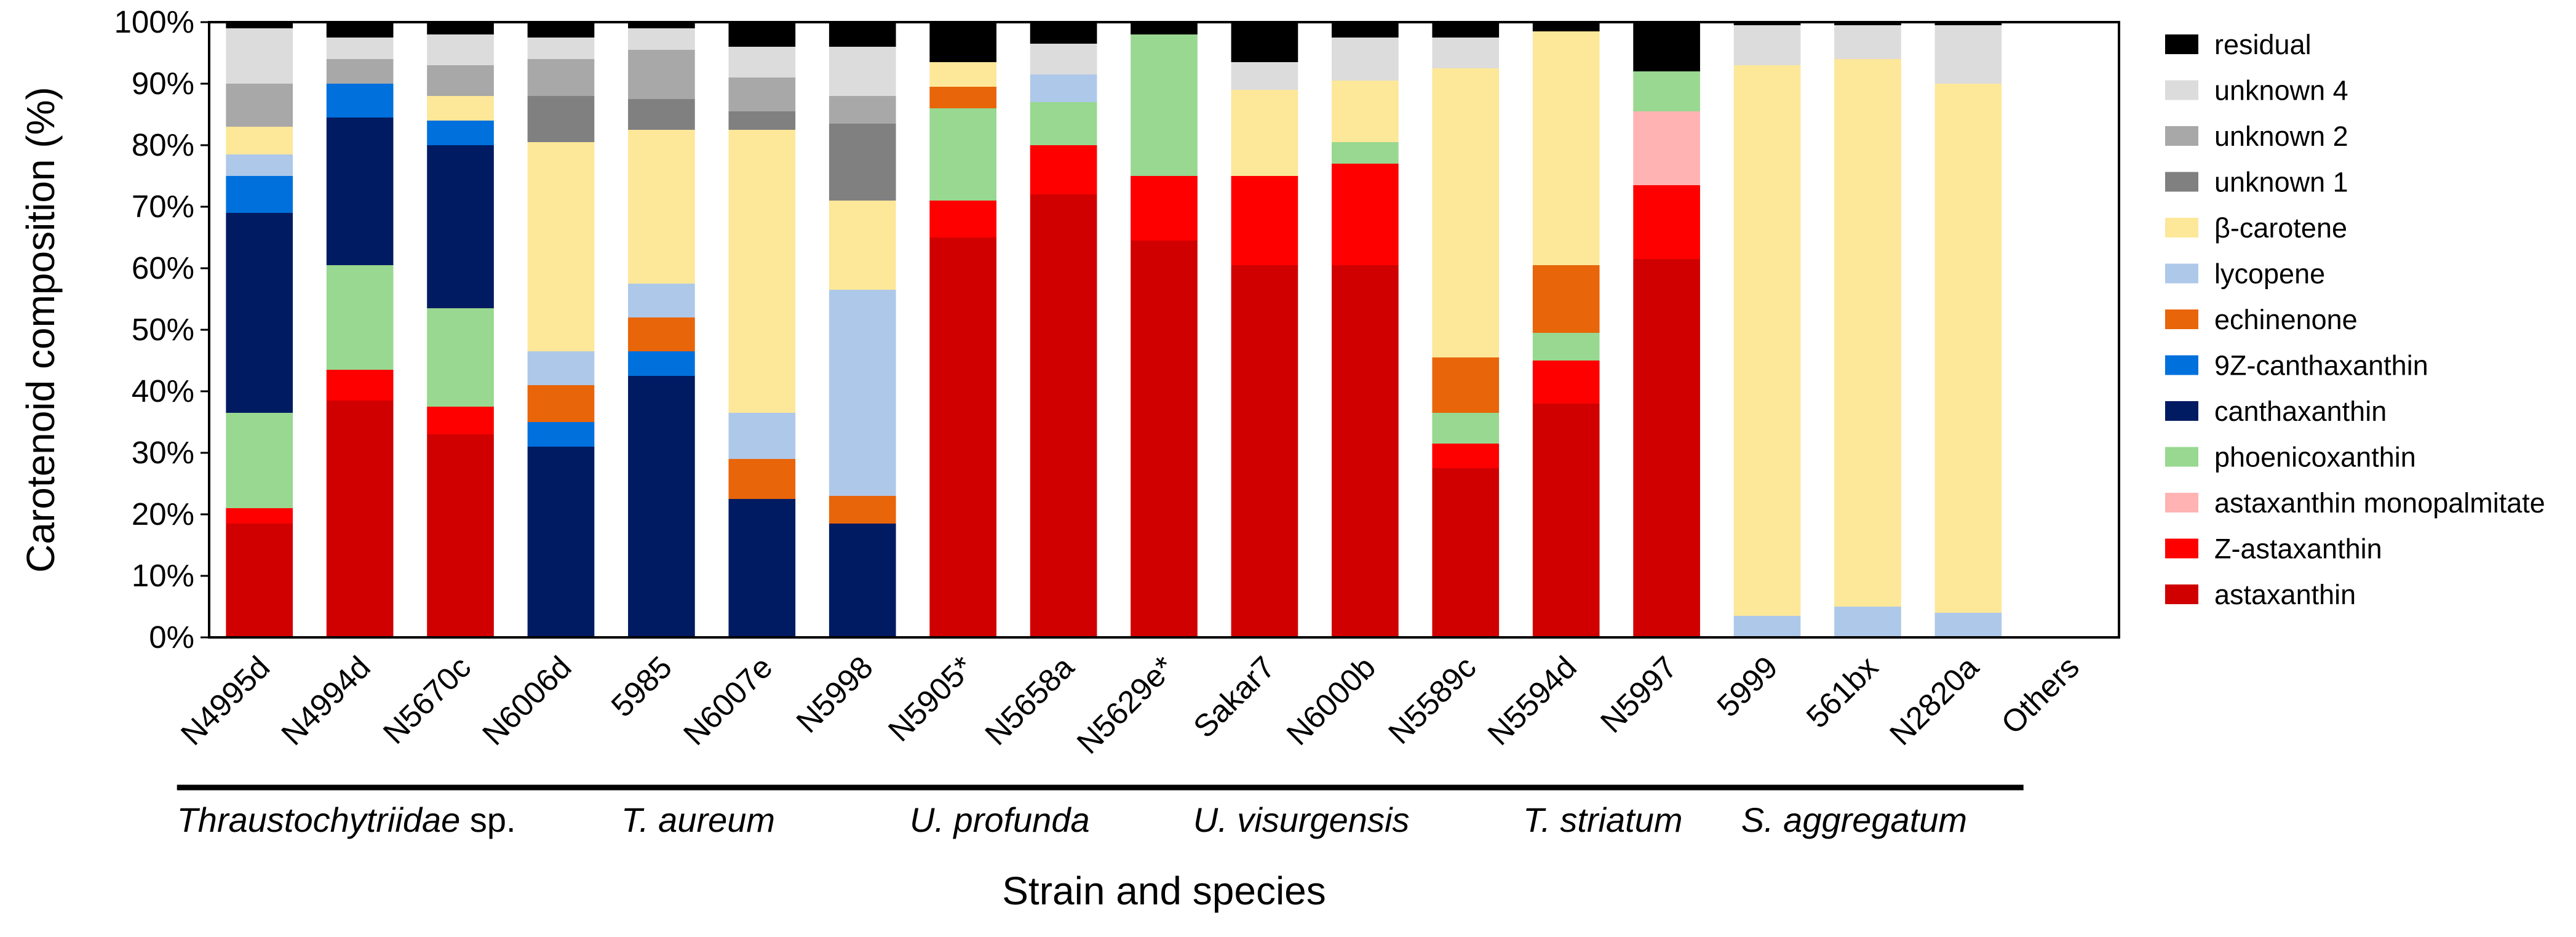 This screenshot has height=937, width=2576. I want to click on legend-label: Z-astaxanthin, so click(2298, 549).